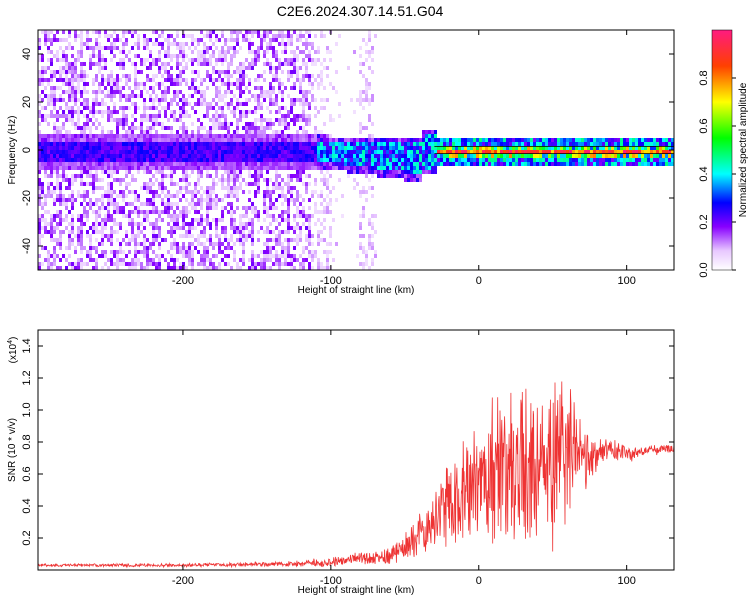  Describe the element at coordinates (356, 590) in the screenshot. I see `snr-x-label: Height of straight line (km)` at that location.